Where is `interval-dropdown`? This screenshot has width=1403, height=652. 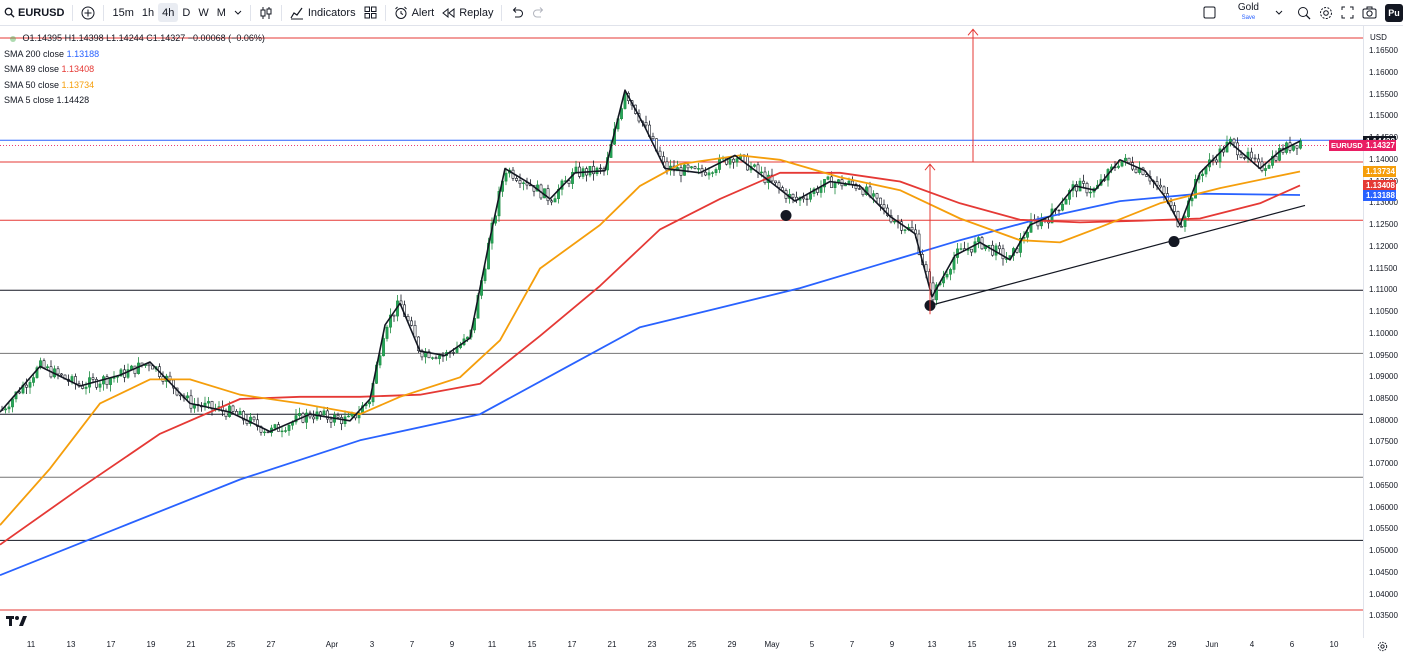 interval-dropdown is located at coordinates (238, 12).